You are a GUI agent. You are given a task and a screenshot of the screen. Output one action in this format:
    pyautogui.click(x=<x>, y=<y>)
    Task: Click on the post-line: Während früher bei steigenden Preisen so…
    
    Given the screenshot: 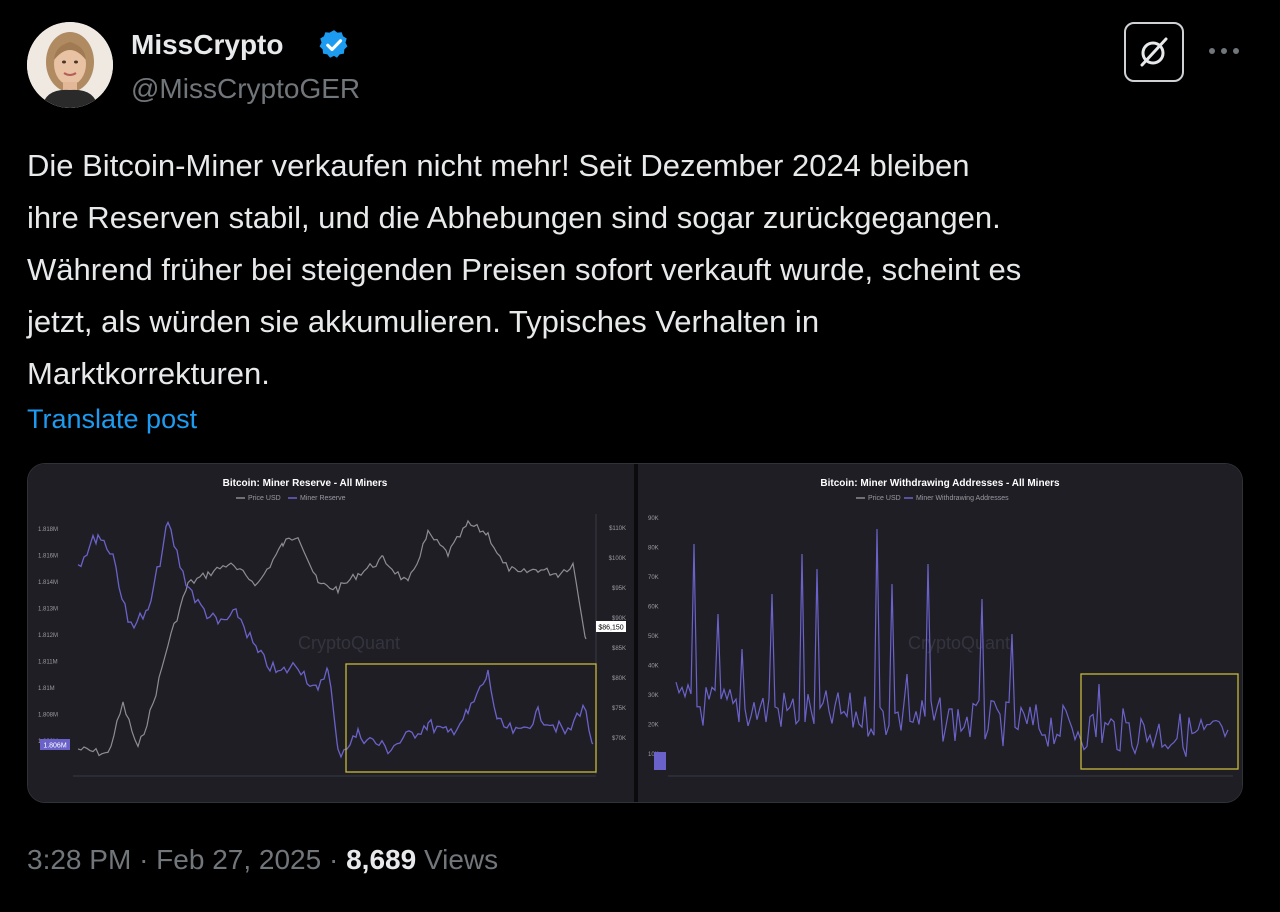 What is the action you would take?
    pyautogui.click(x=524, y=269)
    